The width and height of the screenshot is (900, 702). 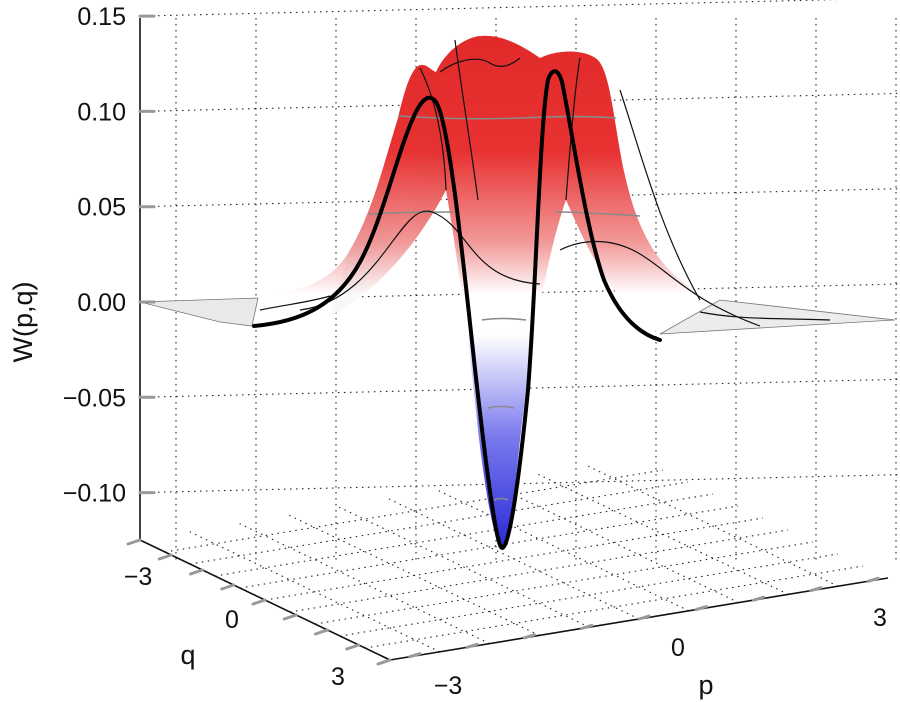 I want to click on z-tick-label: −0.05, so click(x=94, y=398).